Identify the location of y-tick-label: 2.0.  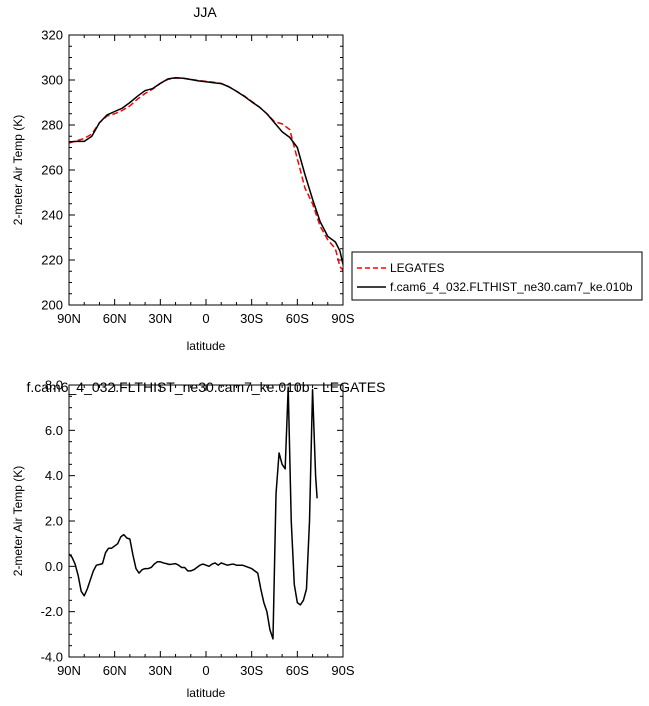
(54, 521).